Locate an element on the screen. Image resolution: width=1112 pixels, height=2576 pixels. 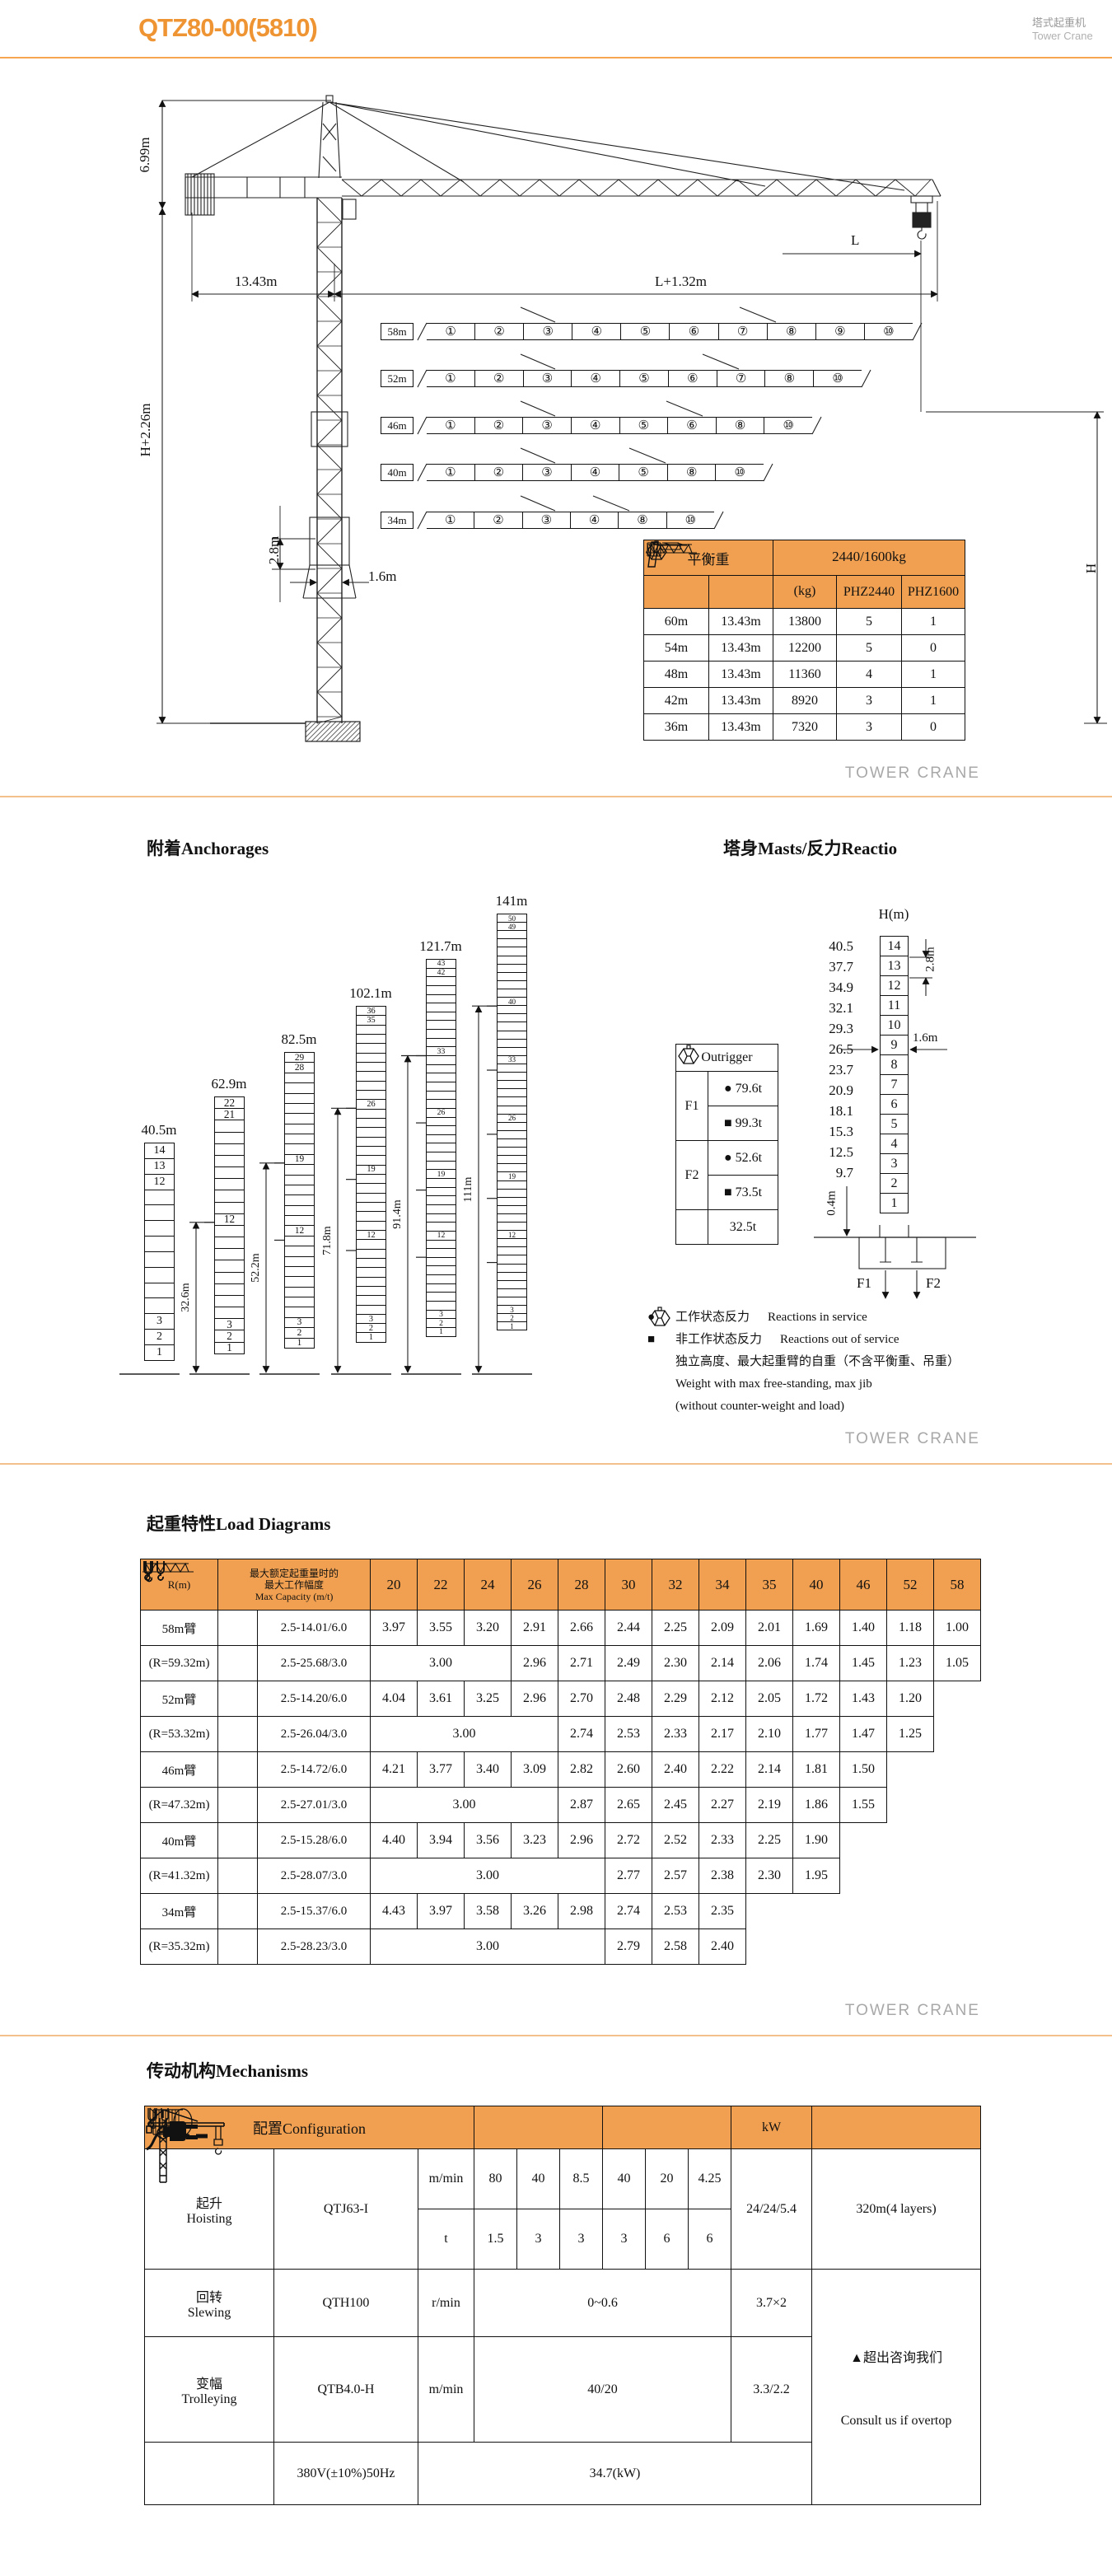
mast-cell: 5 is located at coordinates (894, 1124).